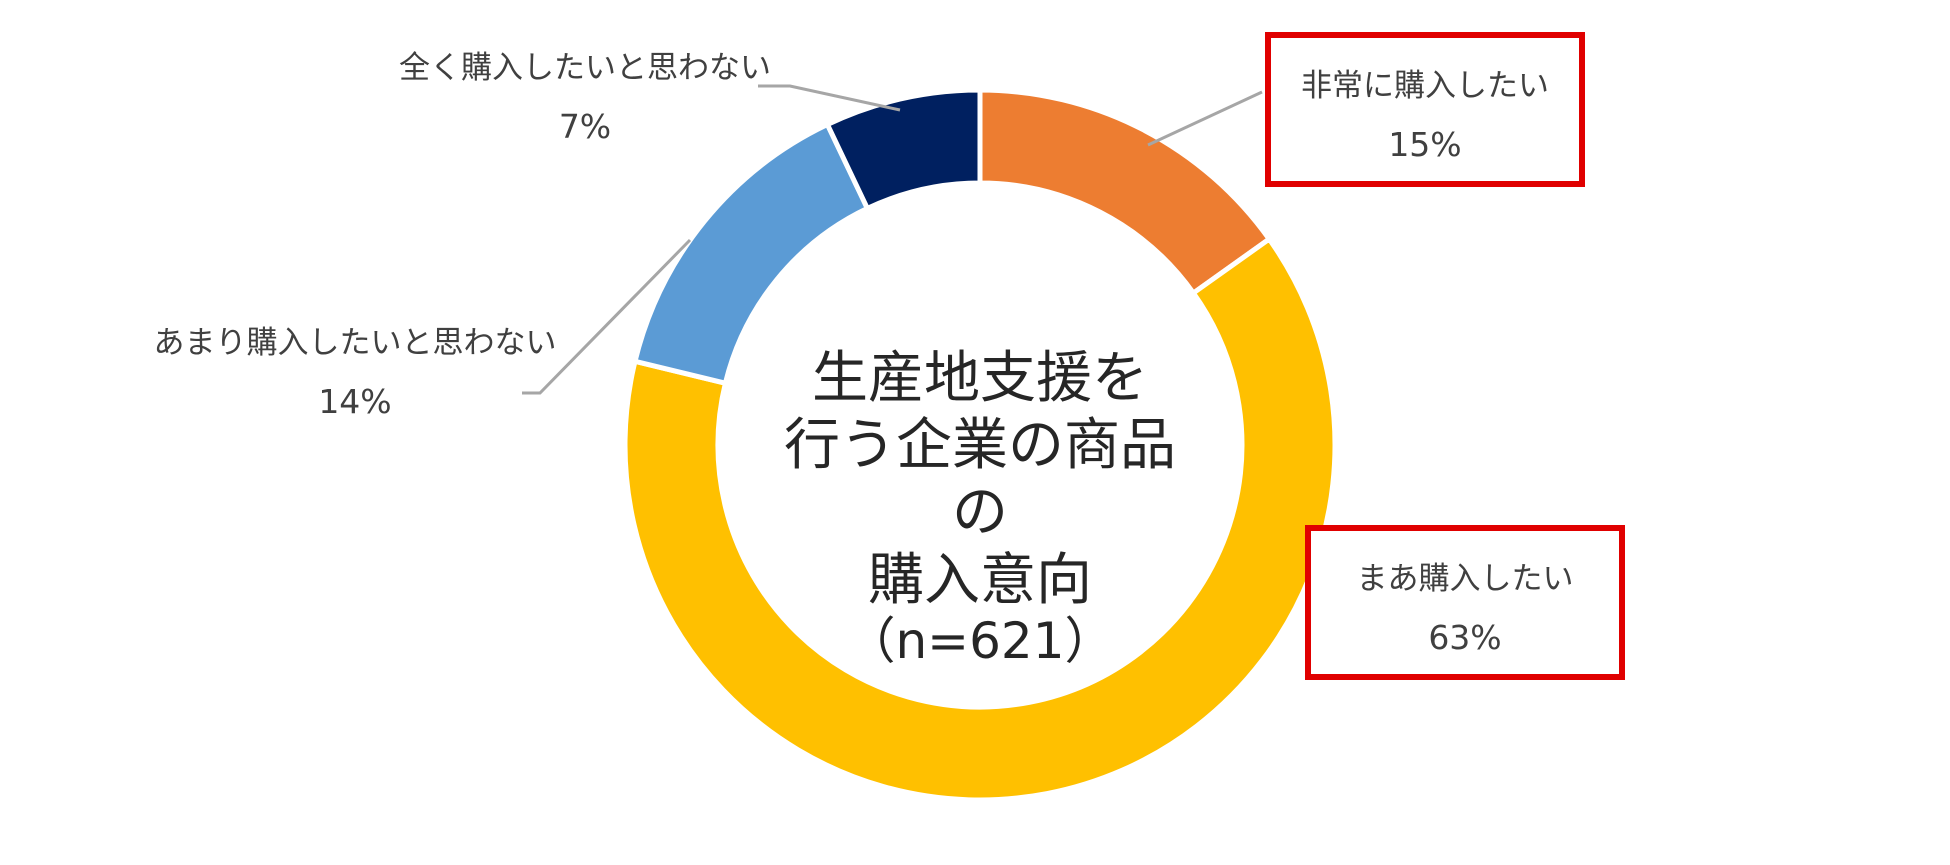 The height and width of the screenshot is (865, 1950). Describe the element at coordinates (355, 343) in the screenshot. I see `category-label: あまり購入したいと思わない` at that location.